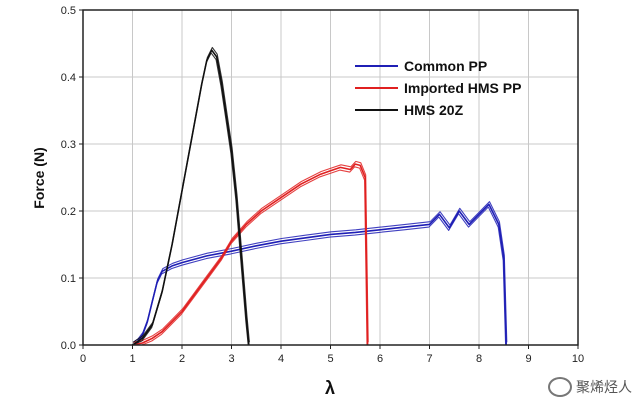 This screenshot has height=407, width=640. Describe the element at coordinates (434, 110) in the screenshot. I see `legend-label: HMS 20Z` at that location.